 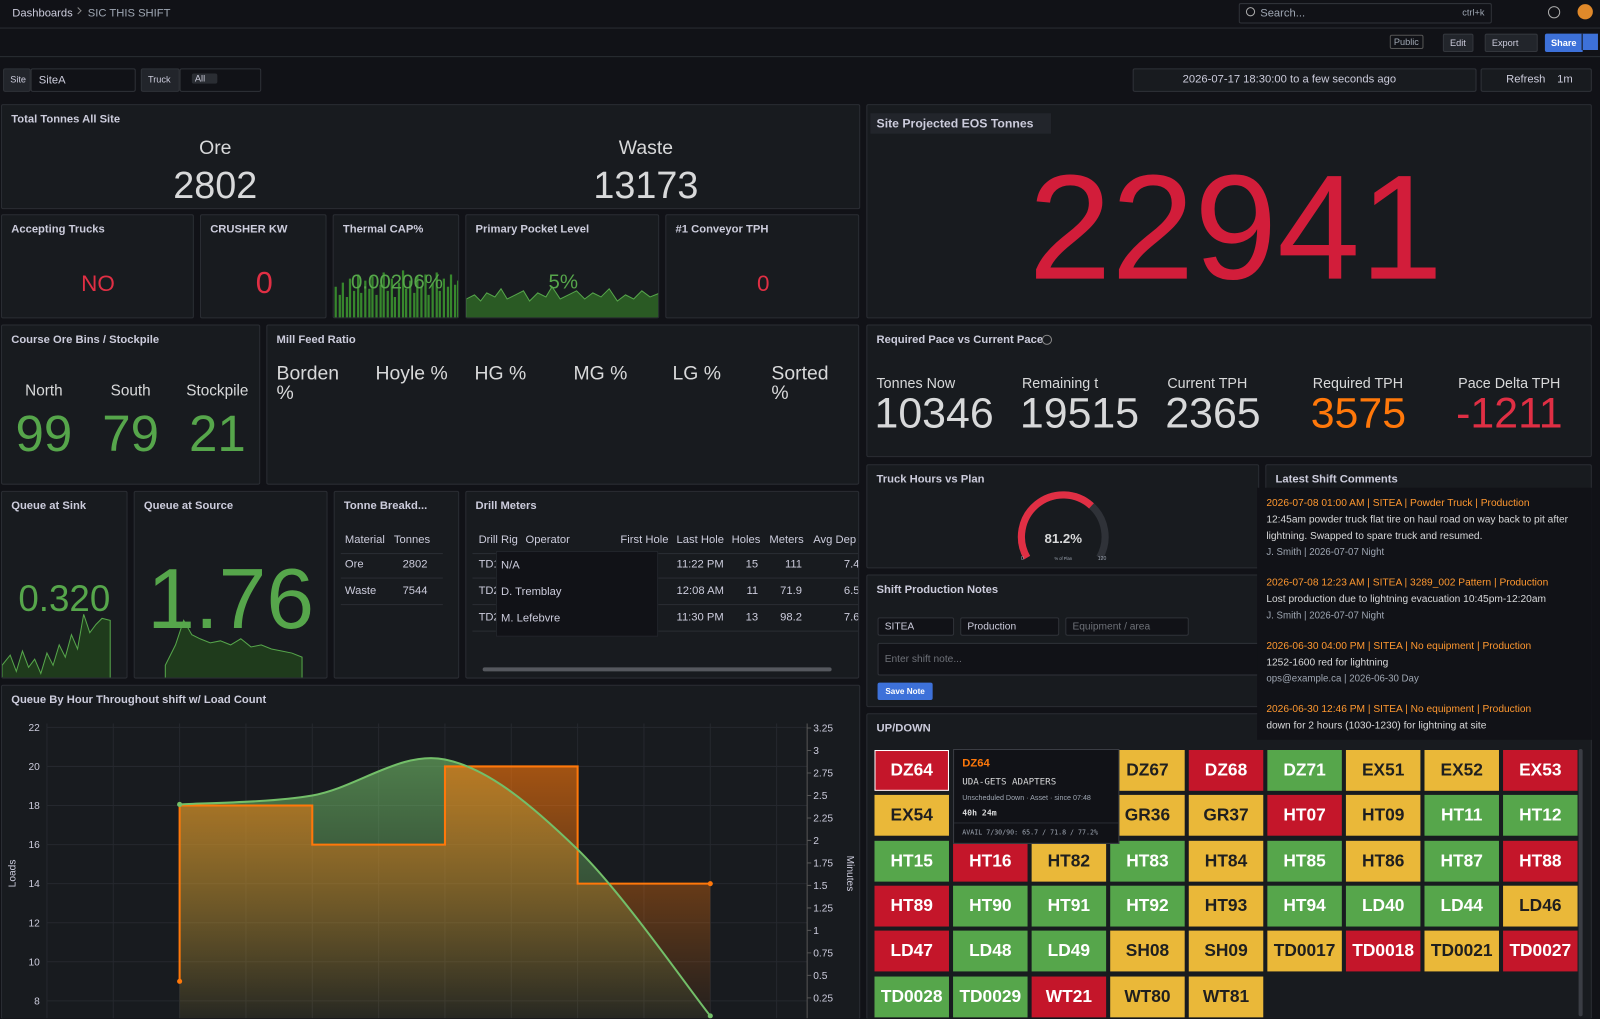 I want to click on status-tile: SH08, so click(x=1147, y=951).